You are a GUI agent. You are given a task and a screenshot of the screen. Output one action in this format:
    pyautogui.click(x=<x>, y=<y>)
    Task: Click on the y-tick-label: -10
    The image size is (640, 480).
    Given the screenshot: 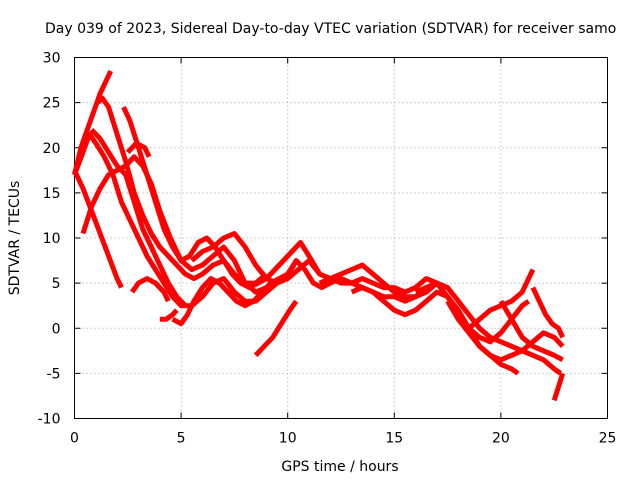 What is the action you would take?
    pyautogui.click(x=49, y=420)
    